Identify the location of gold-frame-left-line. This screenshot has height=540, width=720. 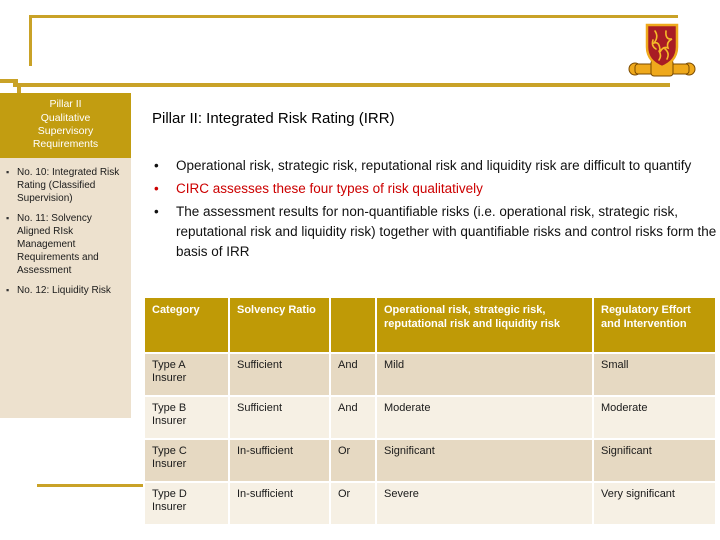
(30, 40).